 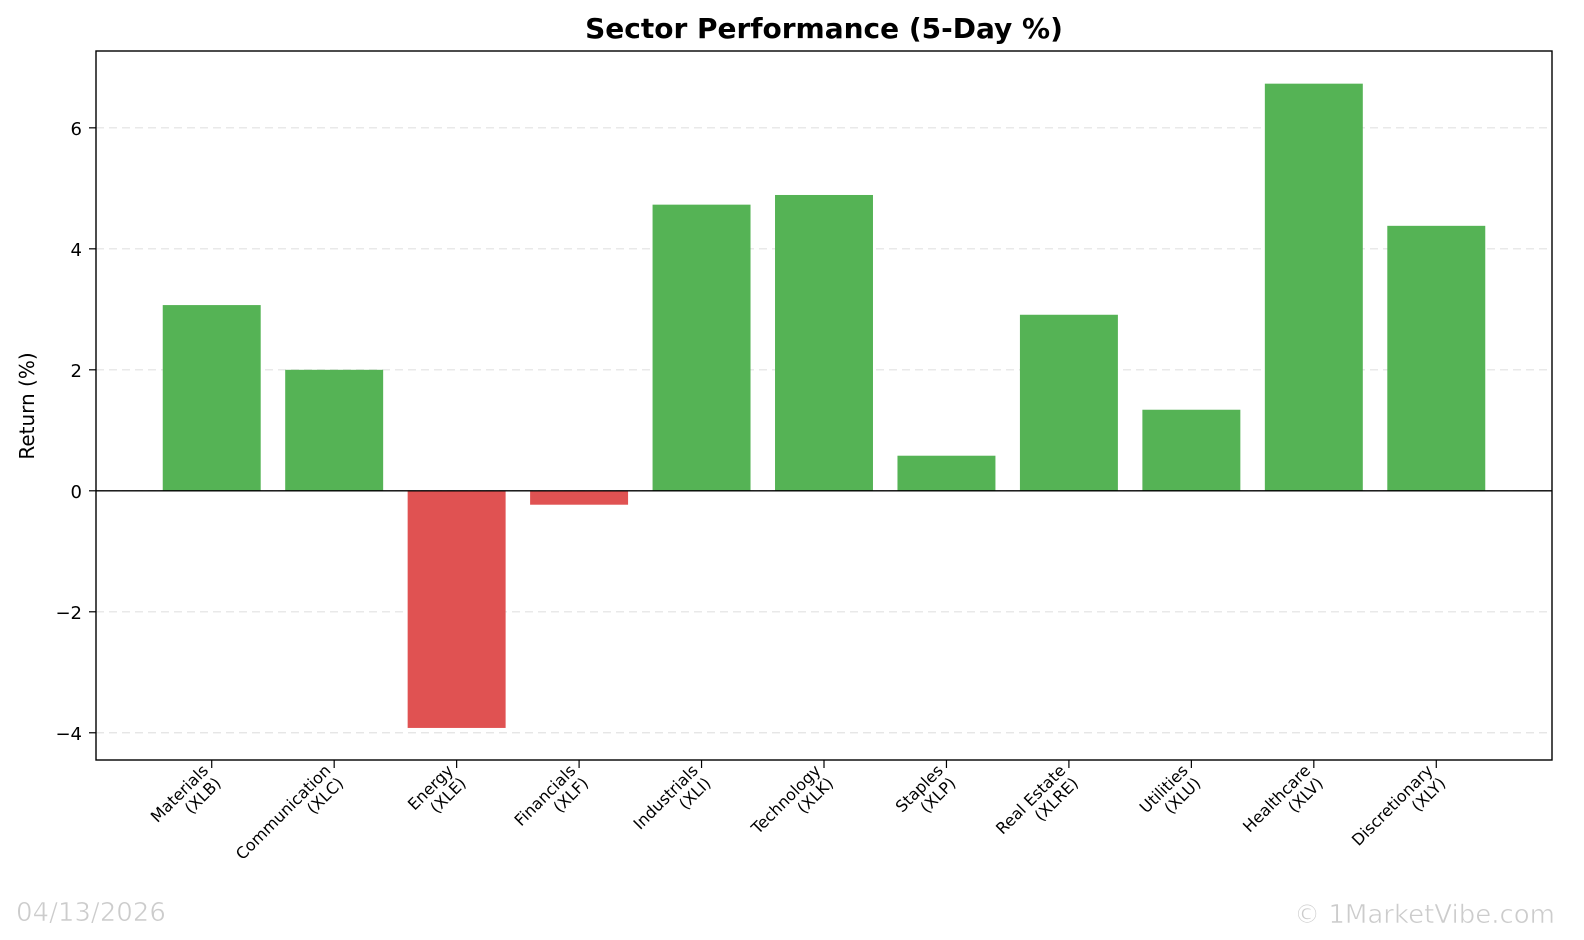 I want to click on x-tick-label: Financials(XLF), so click(x=552, y=802).